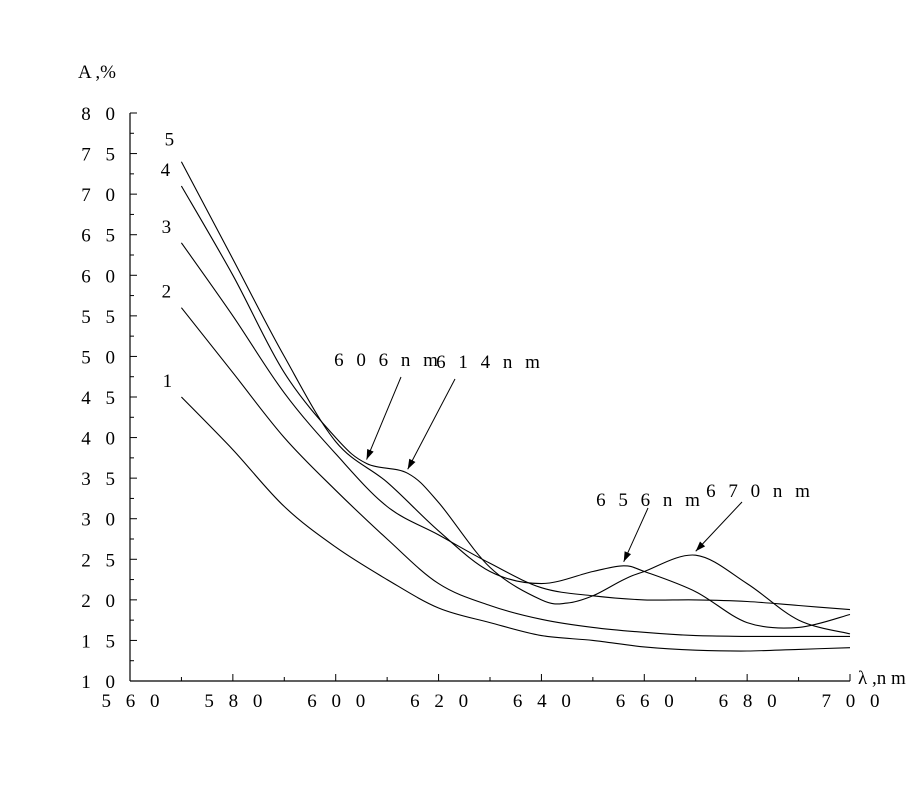 The height and width of the screenshot is (800, 920). I want to click on y-tick-label: 3 0, so click(100, 520).